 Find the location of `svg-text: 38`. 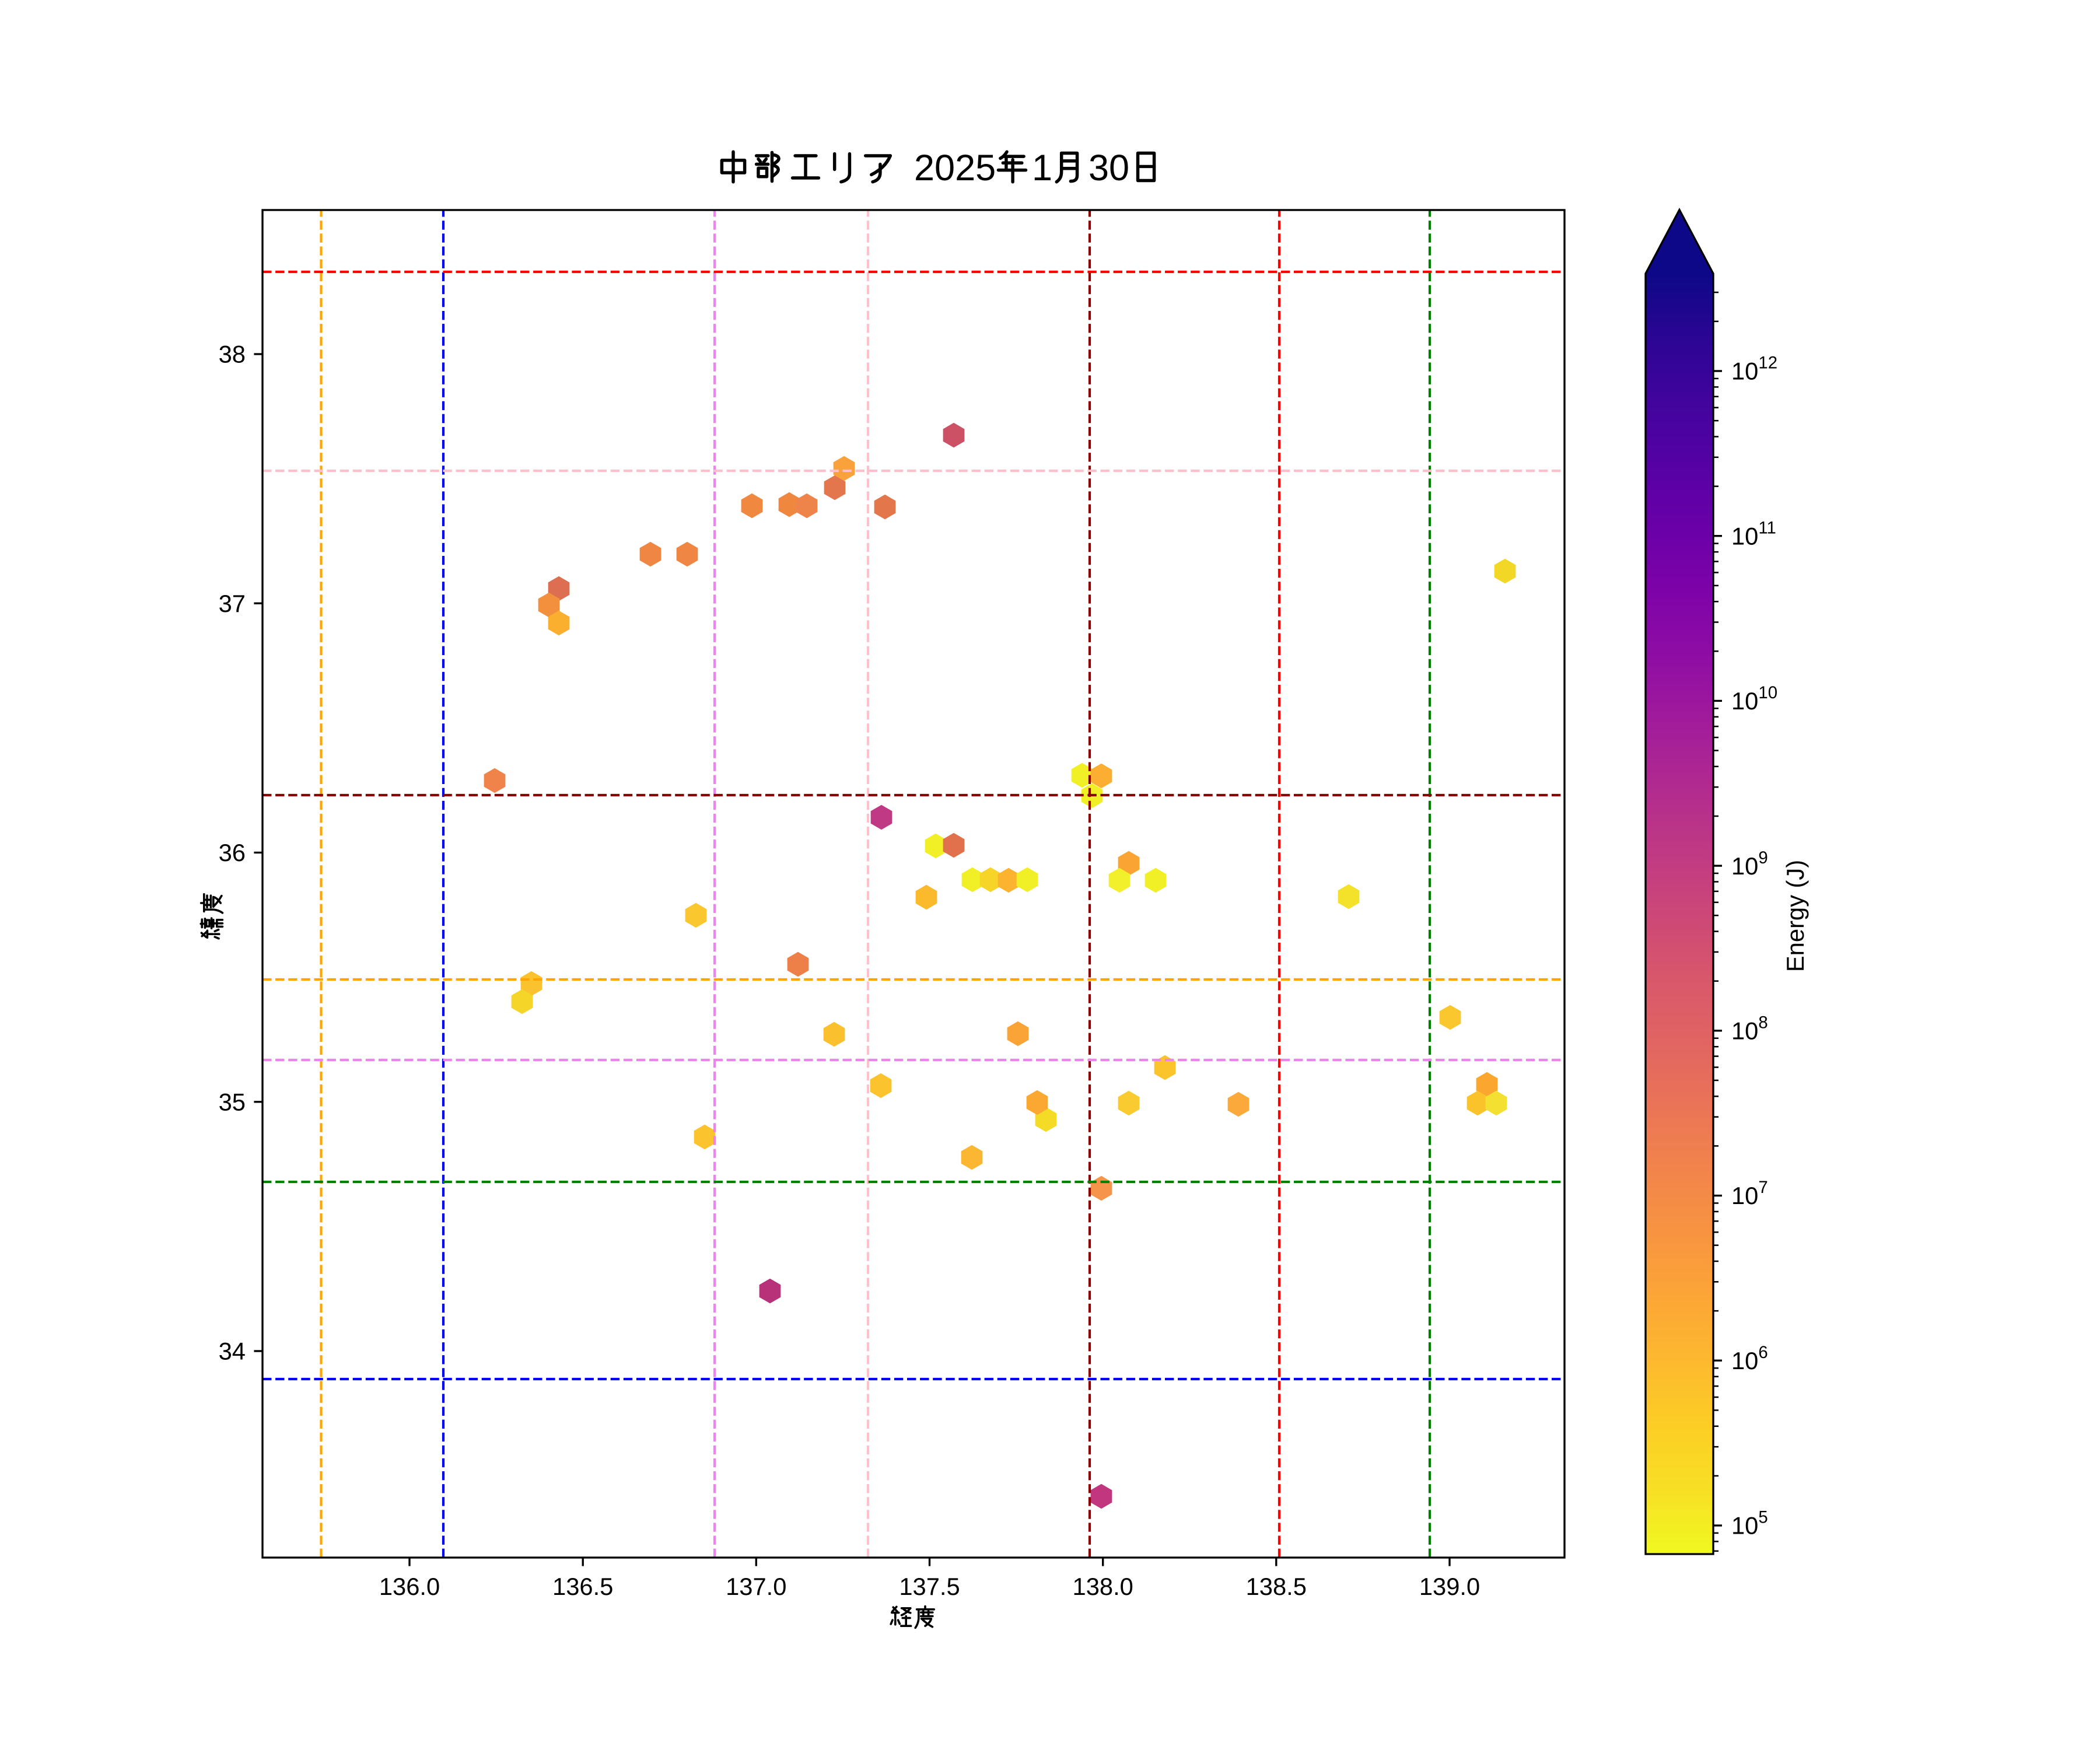

svg-text: 38 is located at coordinates (232, 354).